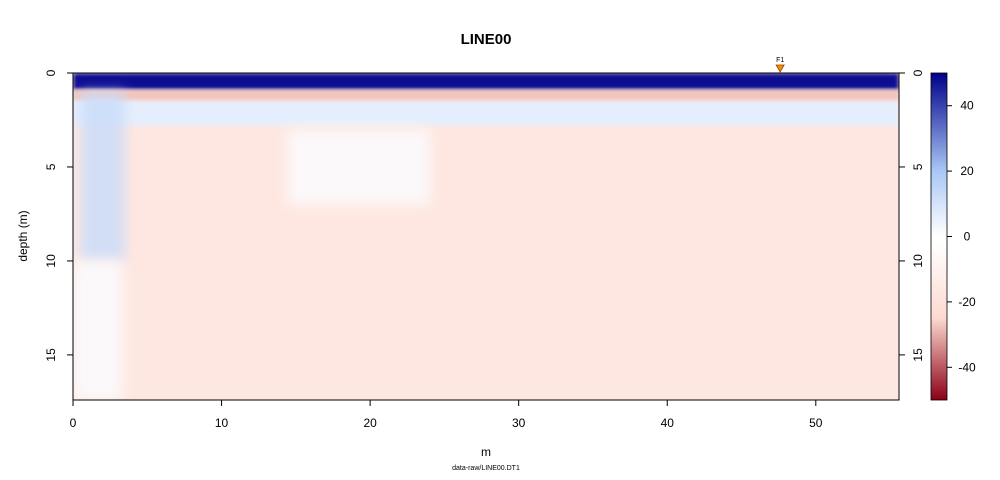 This screenshot has height=480, width=1000. I want to click on y-tick-label-right: 0, so click(918, 72).